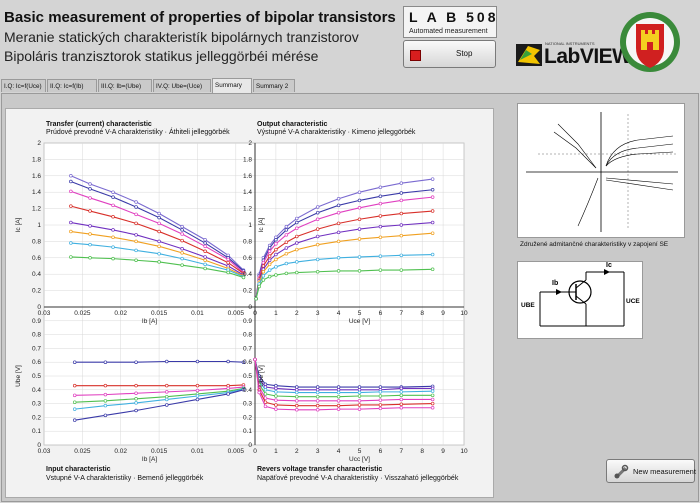 This screenshot has height=503, width=700. What do you see at coordinates (664, 471) in the screenshot?
I see `new-measurement-label: New measurement` at bounding box center [664, 471].